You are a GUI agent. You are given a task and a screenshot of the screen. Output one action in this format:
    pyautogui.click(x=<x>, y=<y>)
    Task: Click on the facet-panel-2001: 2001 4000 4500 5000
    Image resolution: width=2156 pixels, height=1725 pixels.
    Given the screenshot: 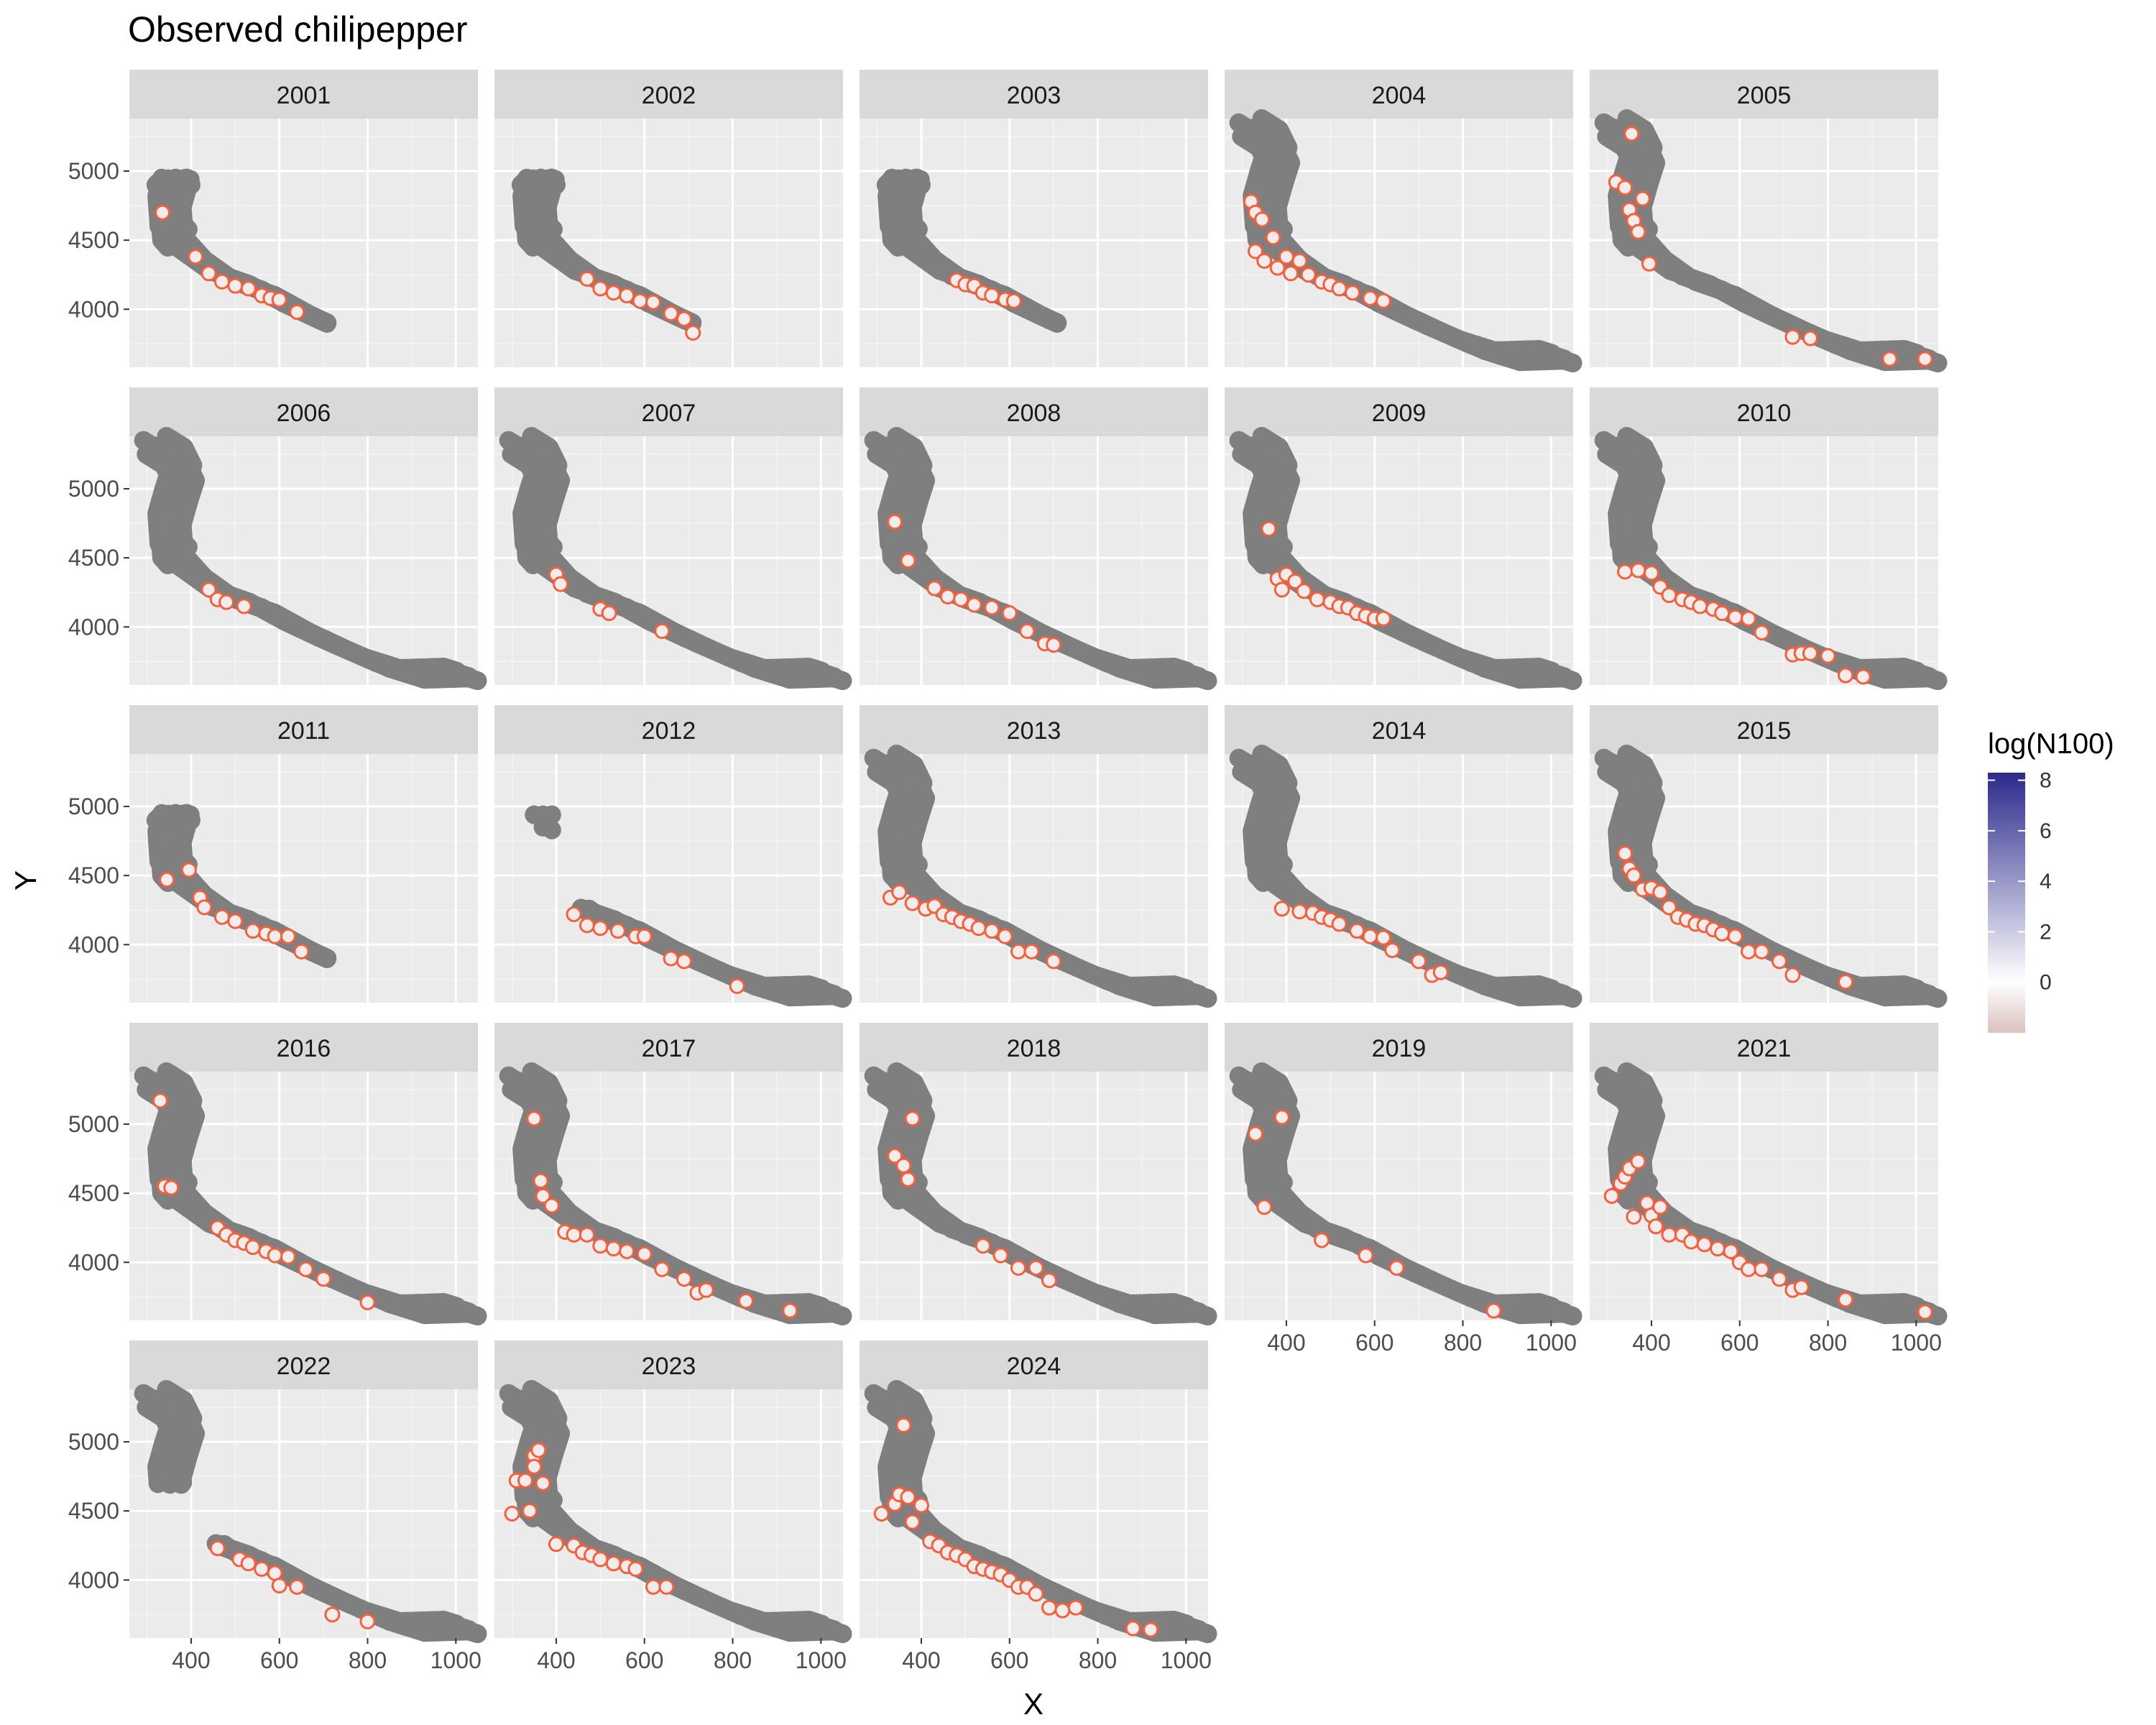 What is the action you would take?
    pyautogui.click(x=273, y=218)
    